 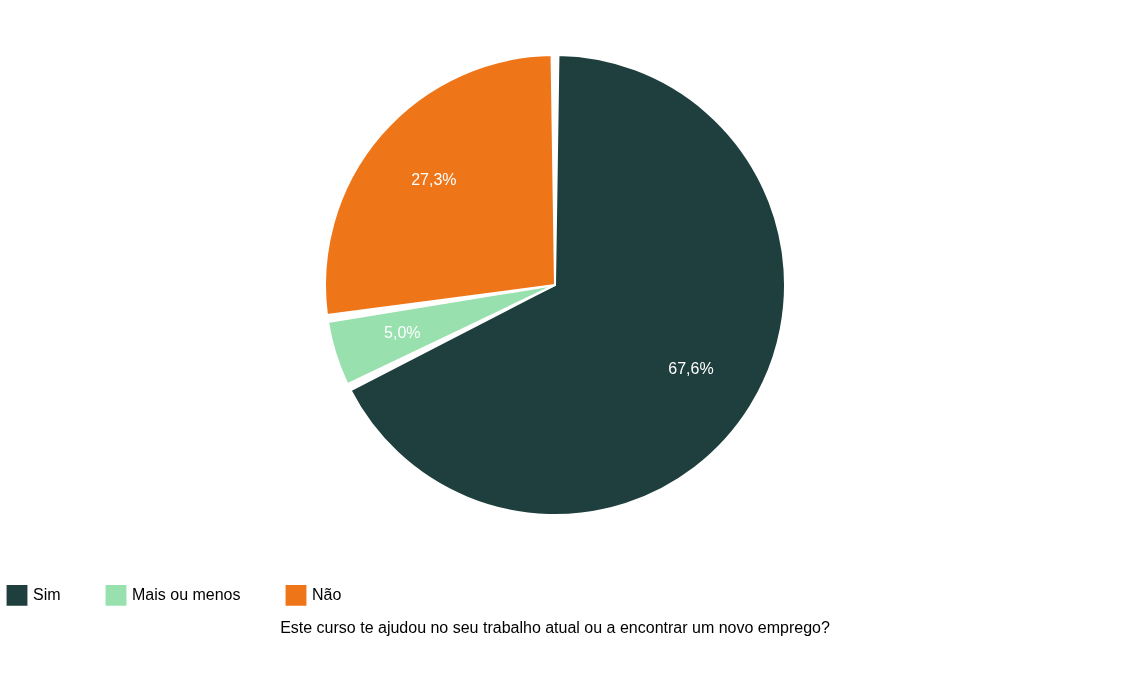 I want to click on data-label: 67,6%, so click(x=691, y=369).